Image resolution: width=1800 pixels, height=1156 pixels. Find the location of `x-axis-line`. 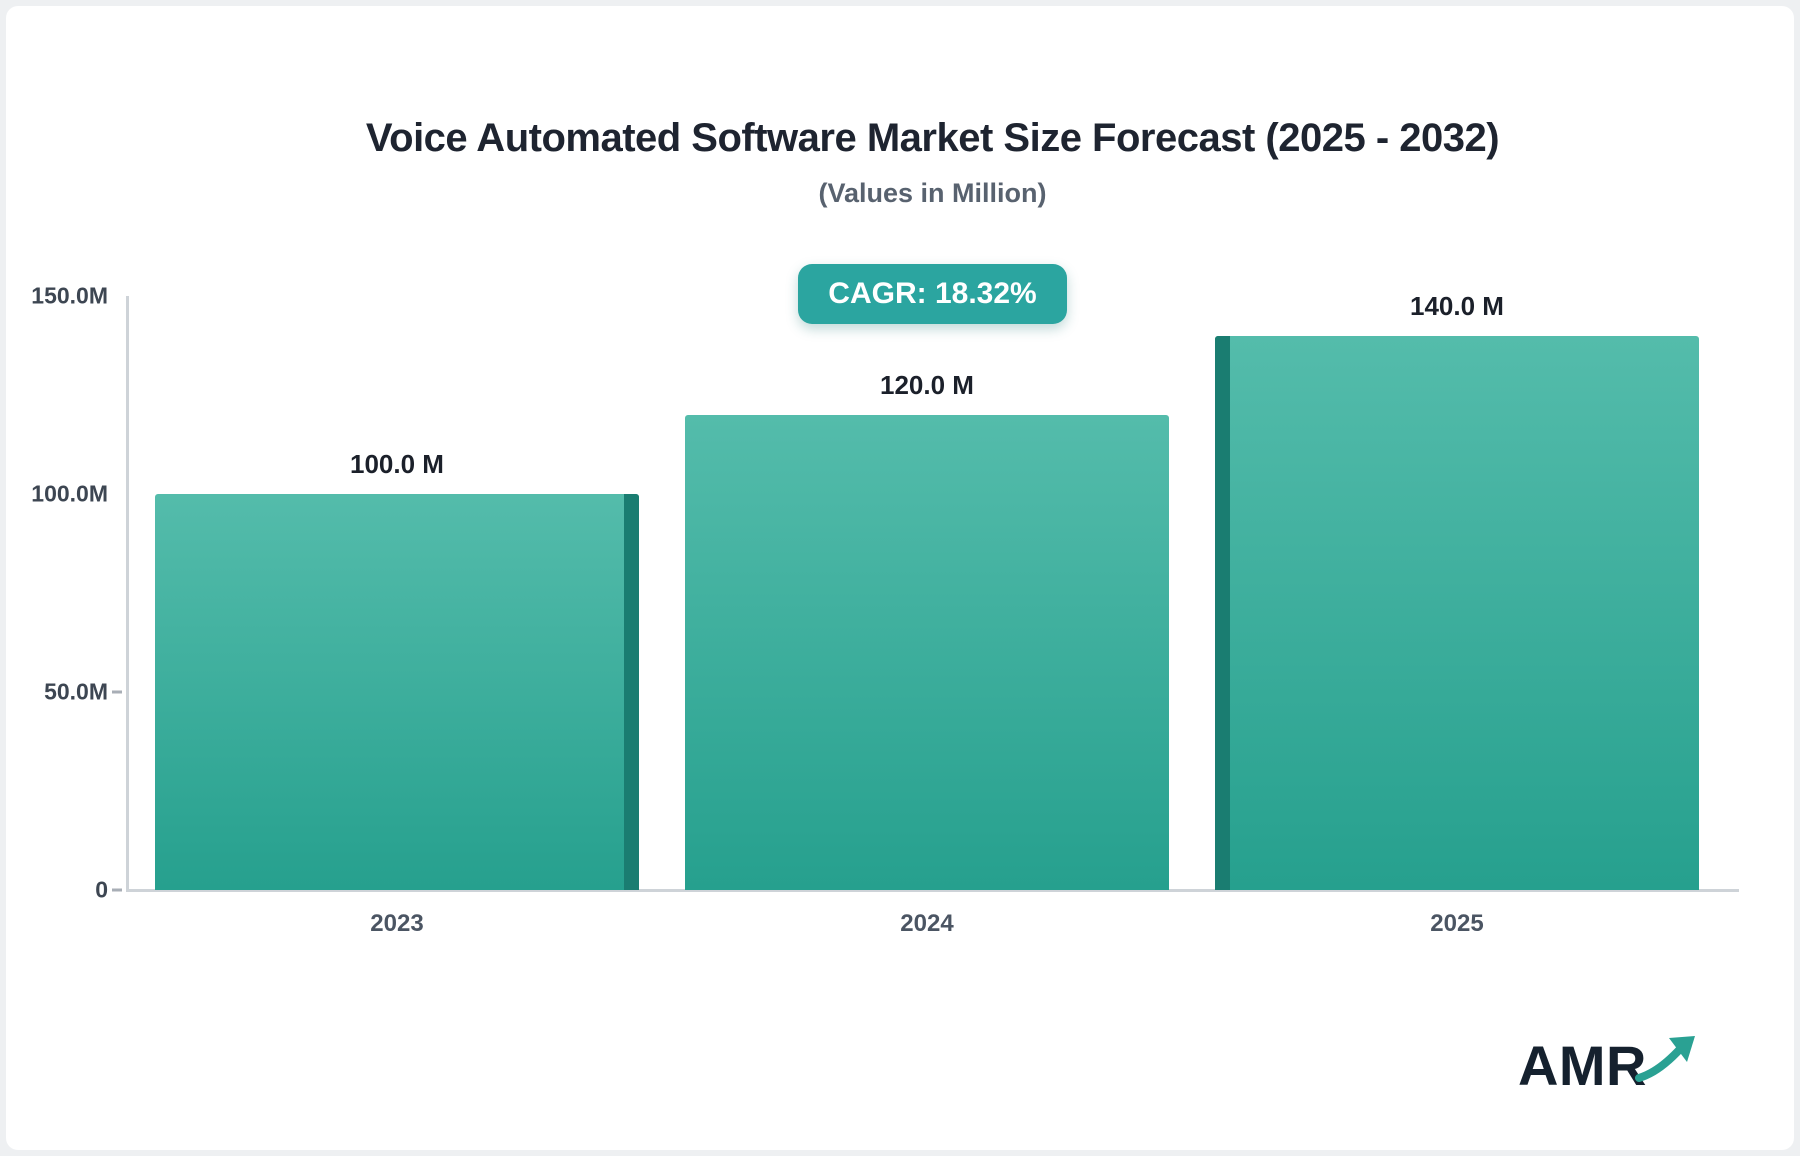

x-axis-line is located at coordinates (932, 890).